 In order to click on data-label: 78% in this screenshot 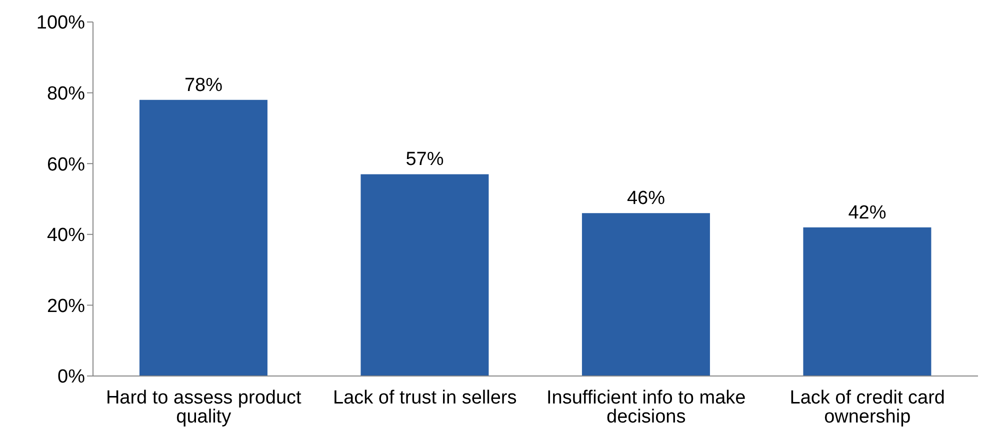, I will do `click(203, 85)`.